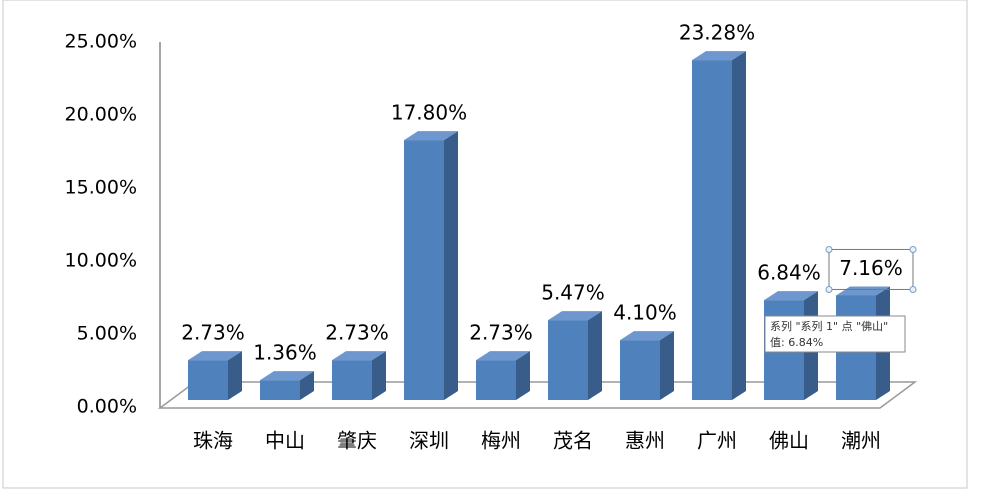 The width and height of the screenshot is (990, 496). I want to click on value-label: 1.36%, so click(285, 353).